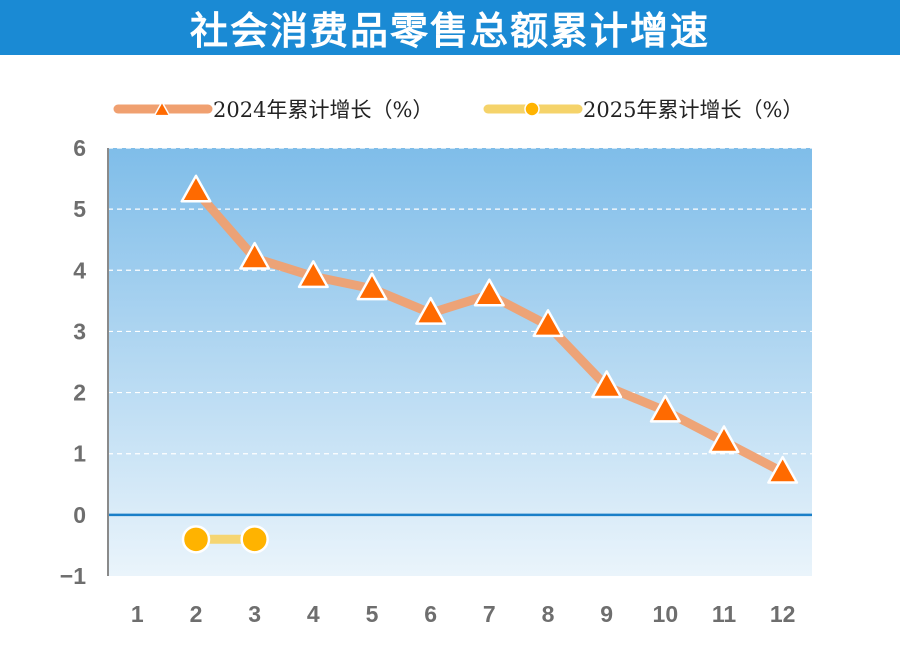 The width and height of the screenshot is (900, 652). Describe the element at coordinates (313, 614) in the screenshot. I see `x-tick-label: 4` at that location.